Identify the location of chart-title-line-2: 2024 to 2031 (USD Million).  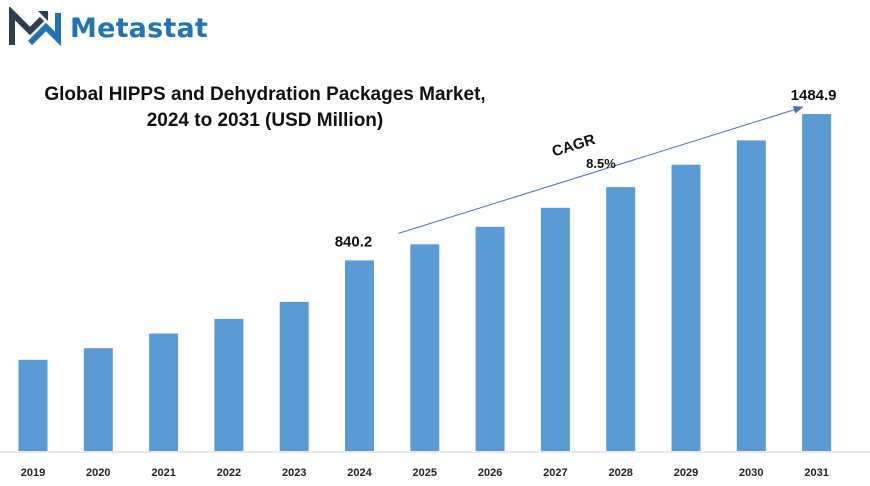
(265, 120).